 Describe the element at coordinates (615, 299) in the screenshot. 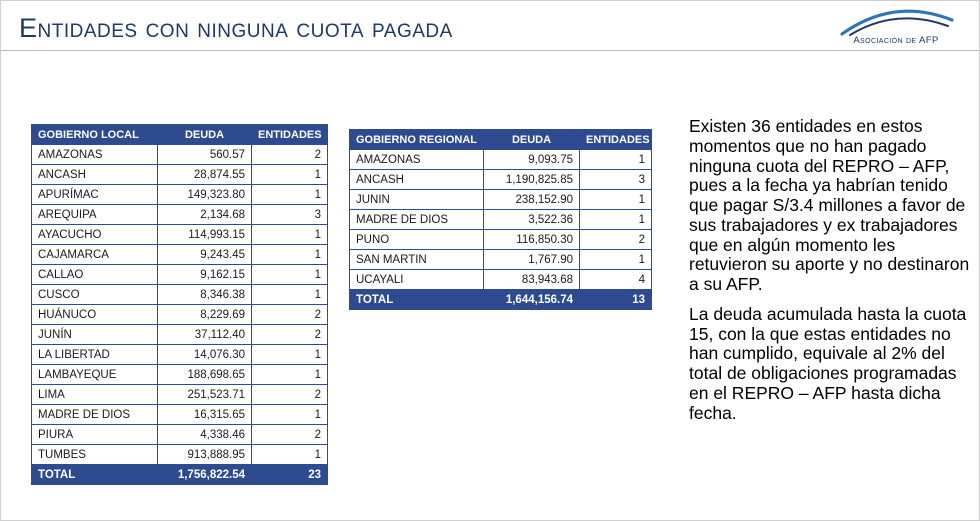

I see `total-entidades: 13` at that location.